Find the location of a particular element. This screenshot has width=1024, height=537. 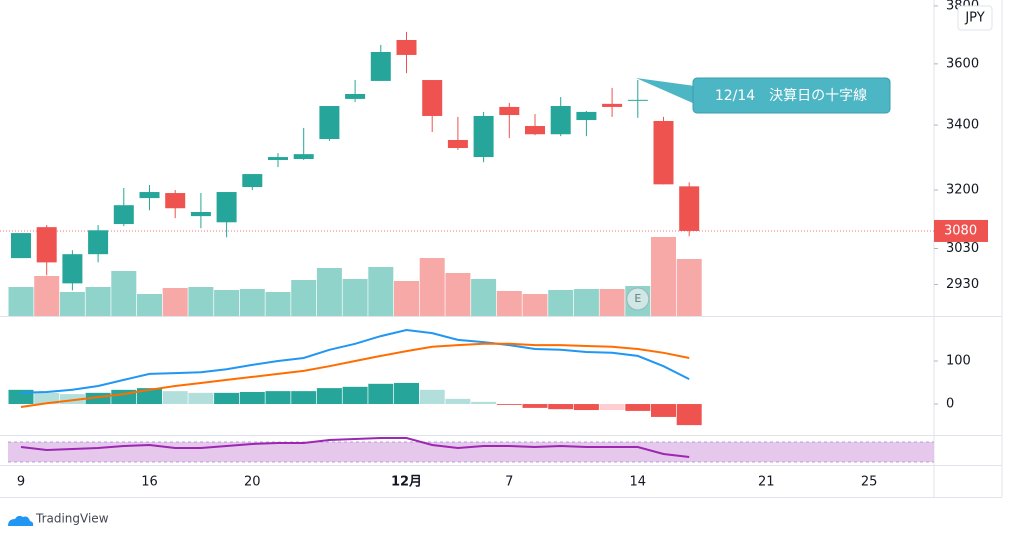

x-tick-label: 9 is located at coordinates (21, 482).